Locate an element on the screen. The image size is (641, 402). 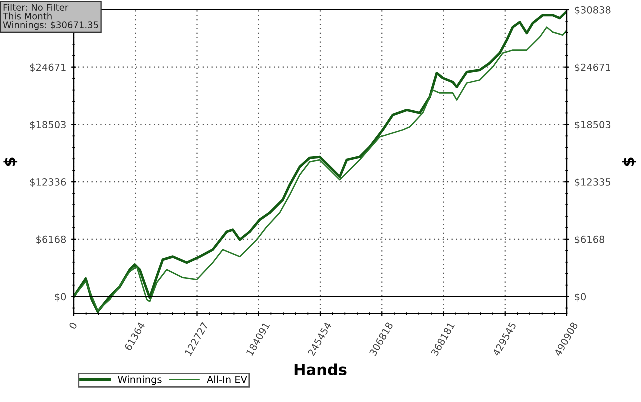
legend-label: Winnings is located at coordinates (140, 381).